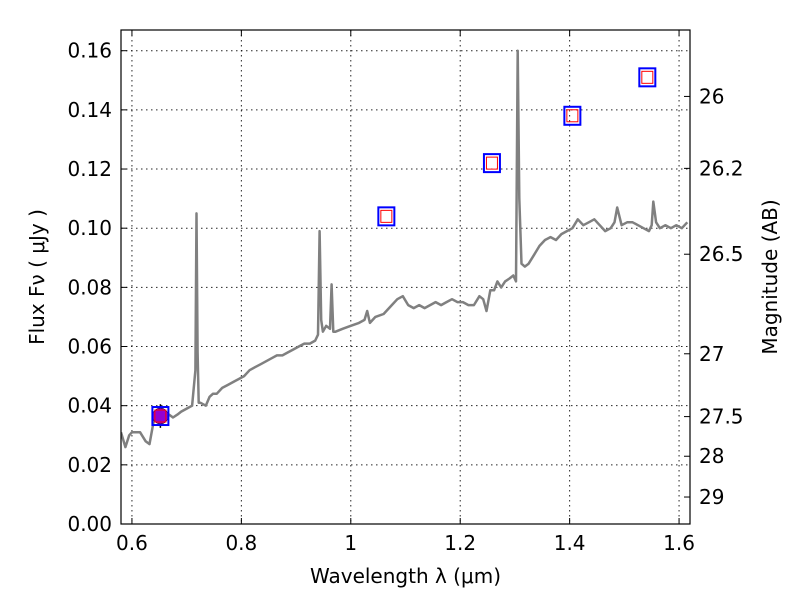 This screenshot has width=800, height=600. What do you see at coordinates (770, 276) in the screenshot?
I see `y2-axis-label: Magnitude (AB)` at bounding box center [770, 276].